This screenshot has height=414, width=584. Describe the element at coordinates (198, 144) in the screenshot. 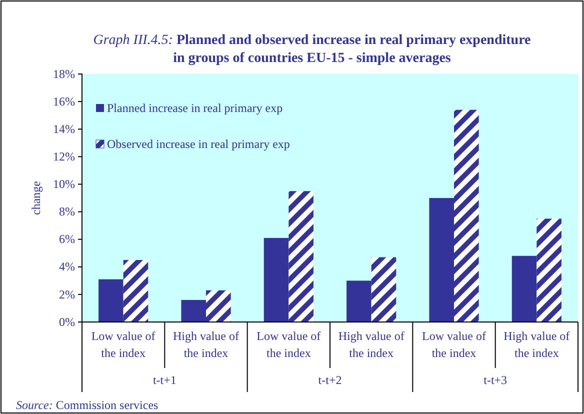

I see `legend-label: Observed increase in real primary exp` at that location.